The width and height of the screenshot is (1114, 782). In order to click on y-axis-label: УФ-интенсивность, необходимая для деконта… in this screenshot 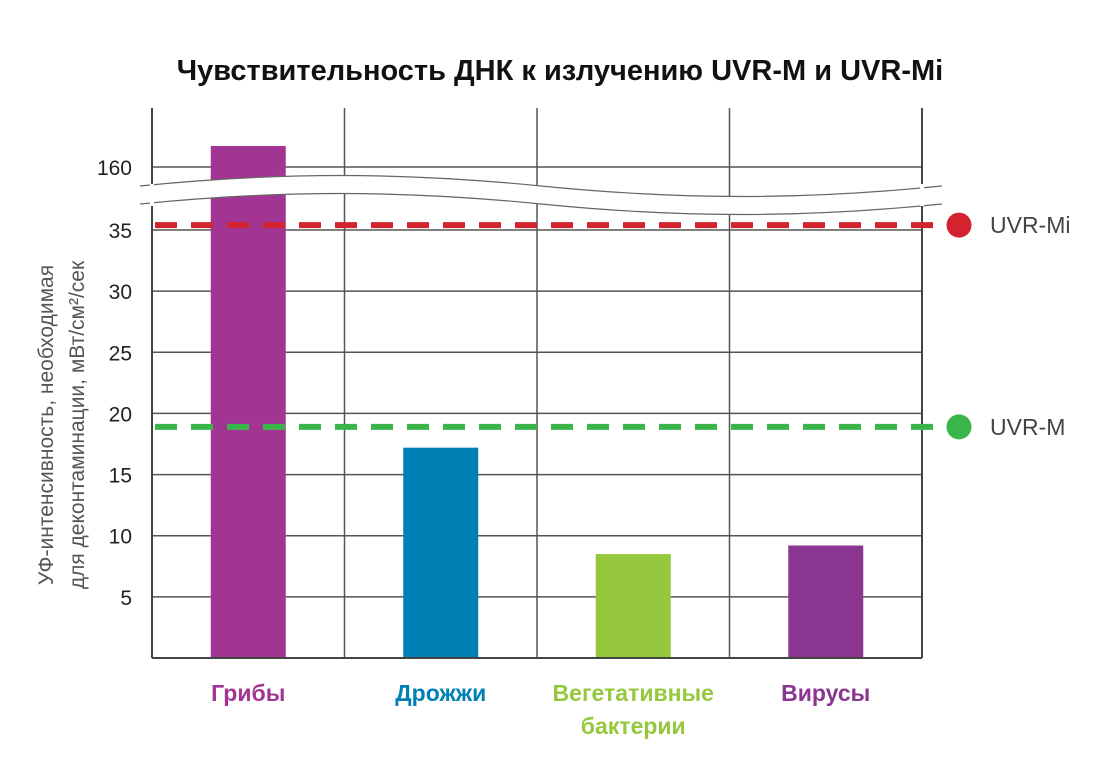, I will do `click(62, 424)`.